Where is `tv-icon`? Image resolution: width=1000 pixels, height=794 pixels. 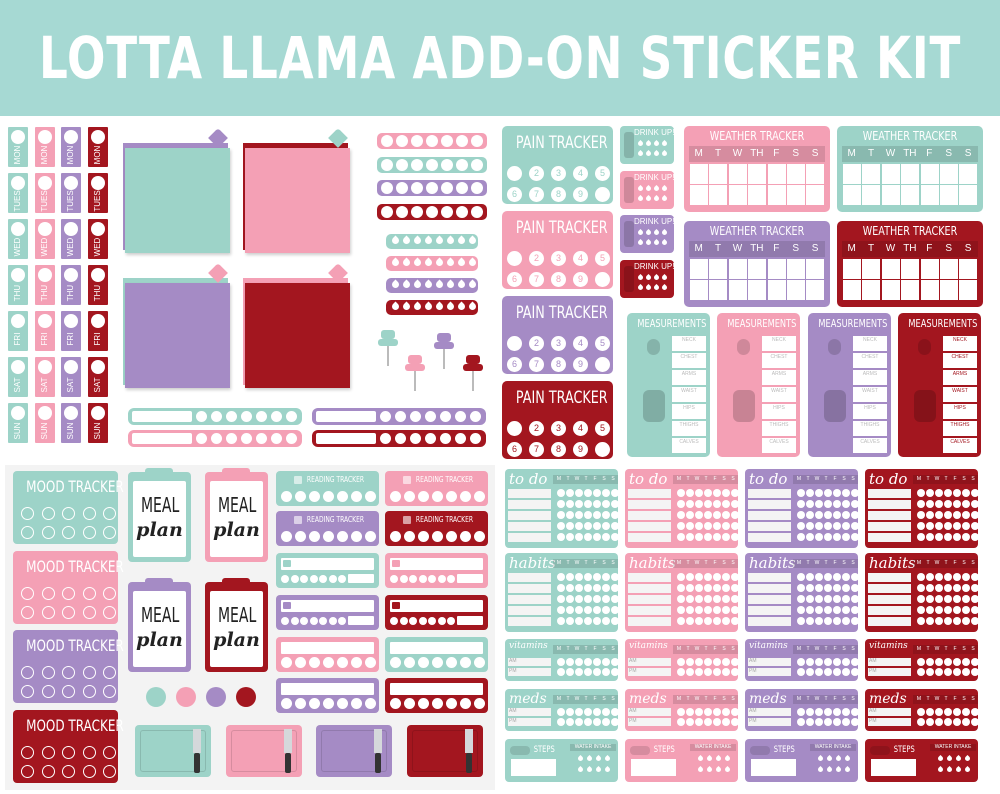 tv-icon is located at coordinates (287, 563).